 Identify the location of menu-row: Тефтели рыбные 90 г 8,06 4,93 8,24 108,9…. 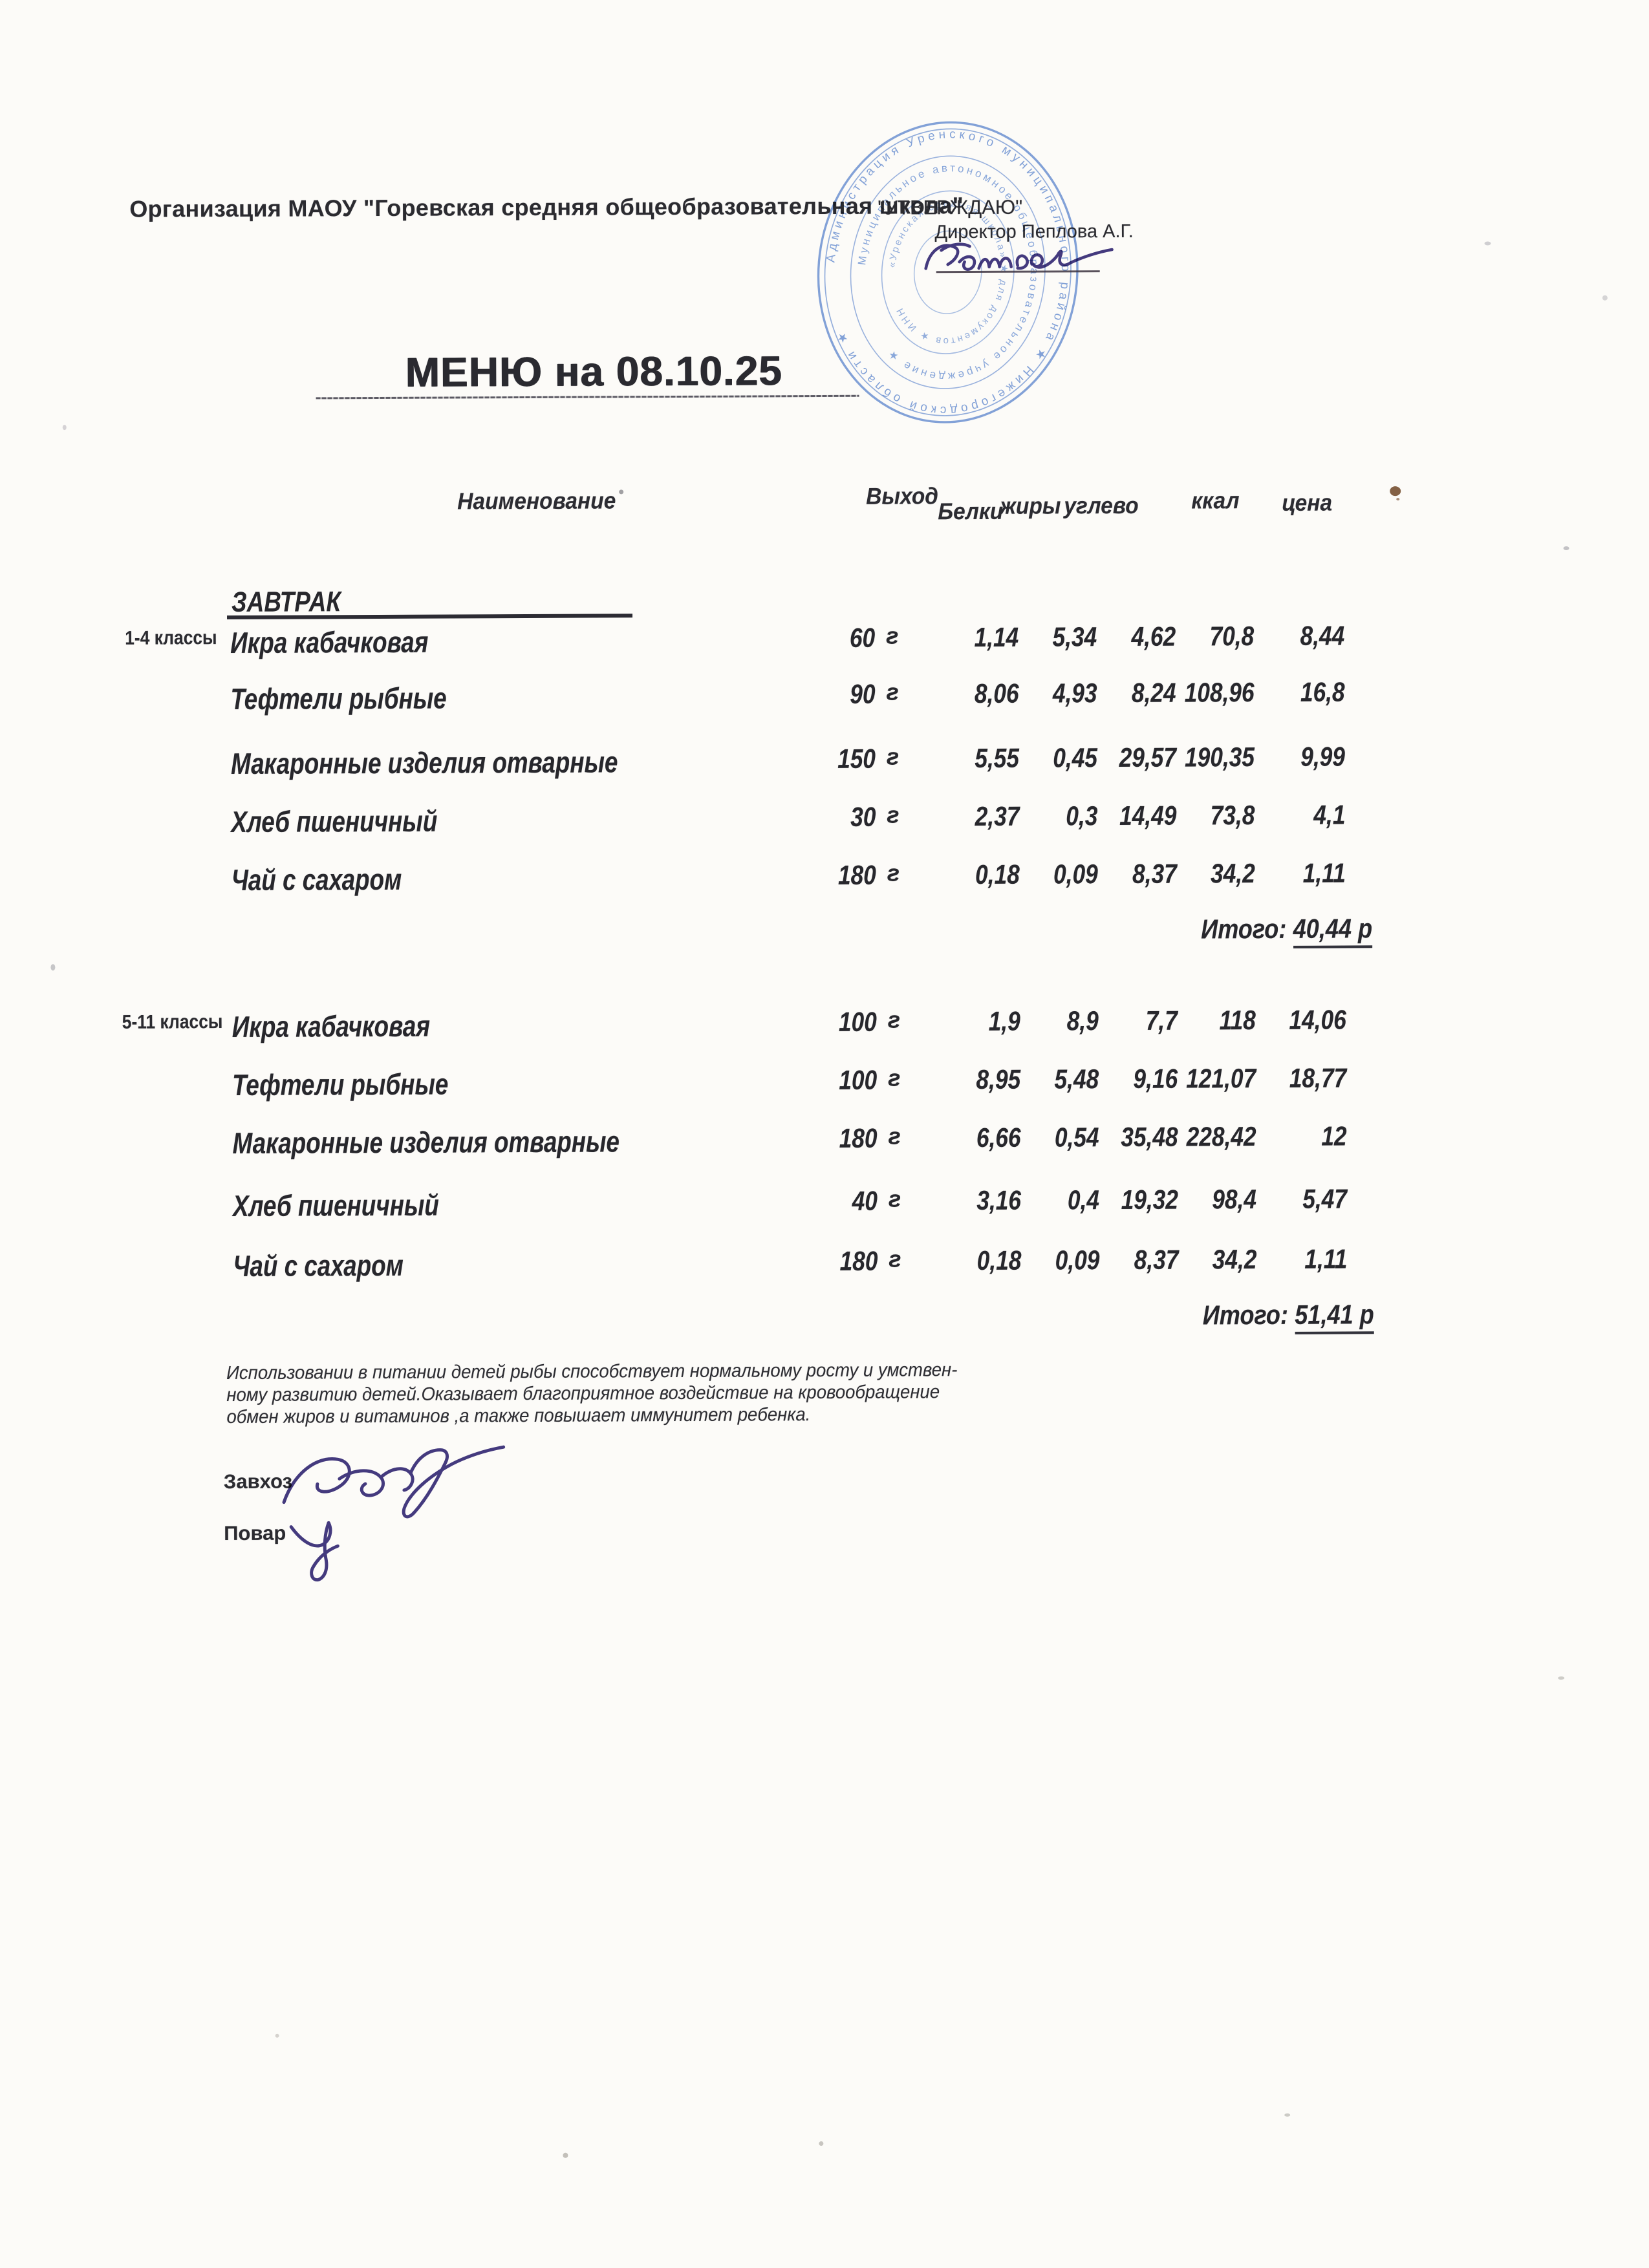
(824, 698).